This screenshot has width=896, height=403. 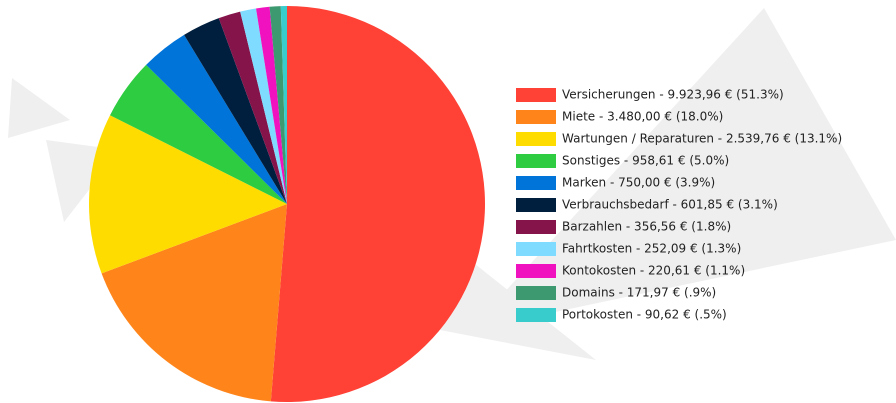 What do you see at coordinates (639, 293) in the screenshot?
I see `legend-label: Domains - 171,97 € (.9%)` at bounding box center [639, 293].